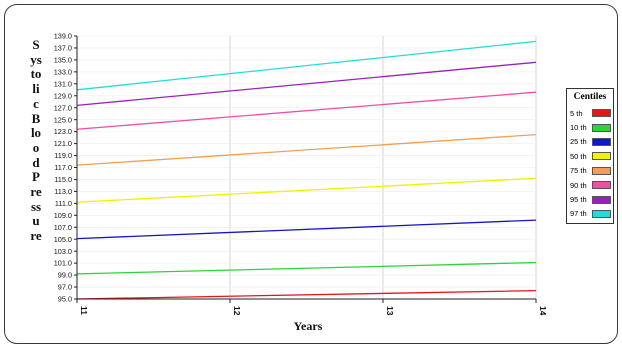 Image resolution: width=622 pixels, height=344 pixels. I want to click on y-tick-label: 135.0, so click(63, 60).